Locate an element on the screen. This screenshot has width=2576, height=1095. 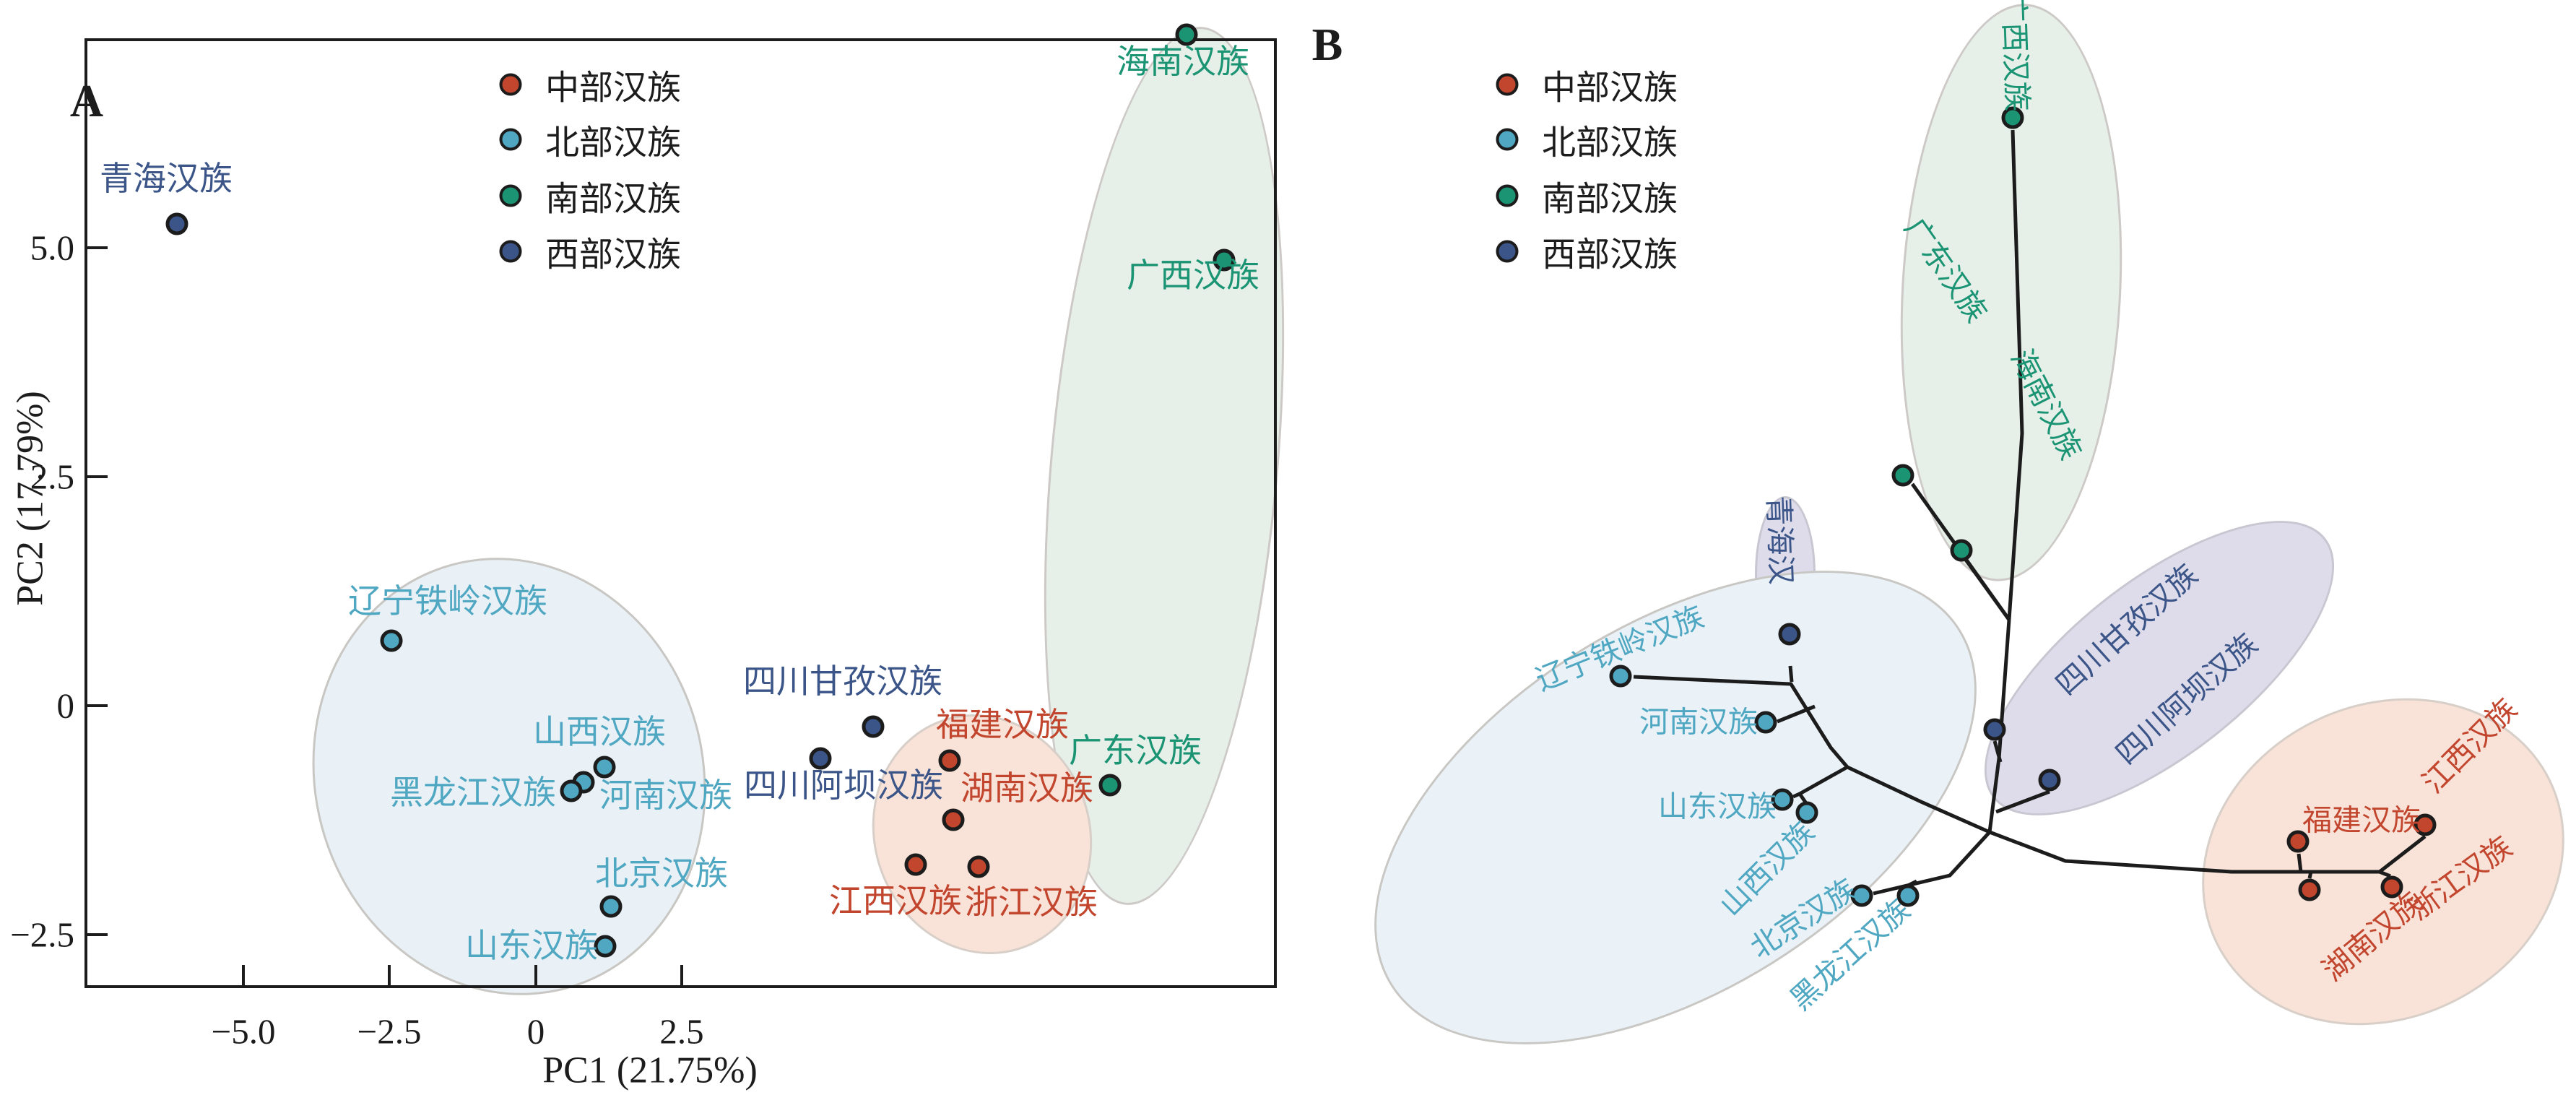
panel-a-ytick-5.0 is located at coordinates (97, 247).